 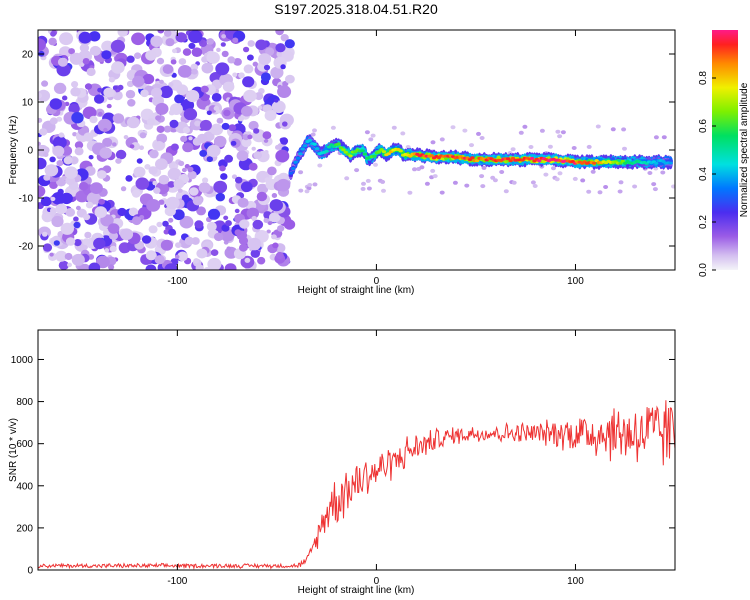 I want to click on y-tick-label: 200, so click(x=24, y=528).